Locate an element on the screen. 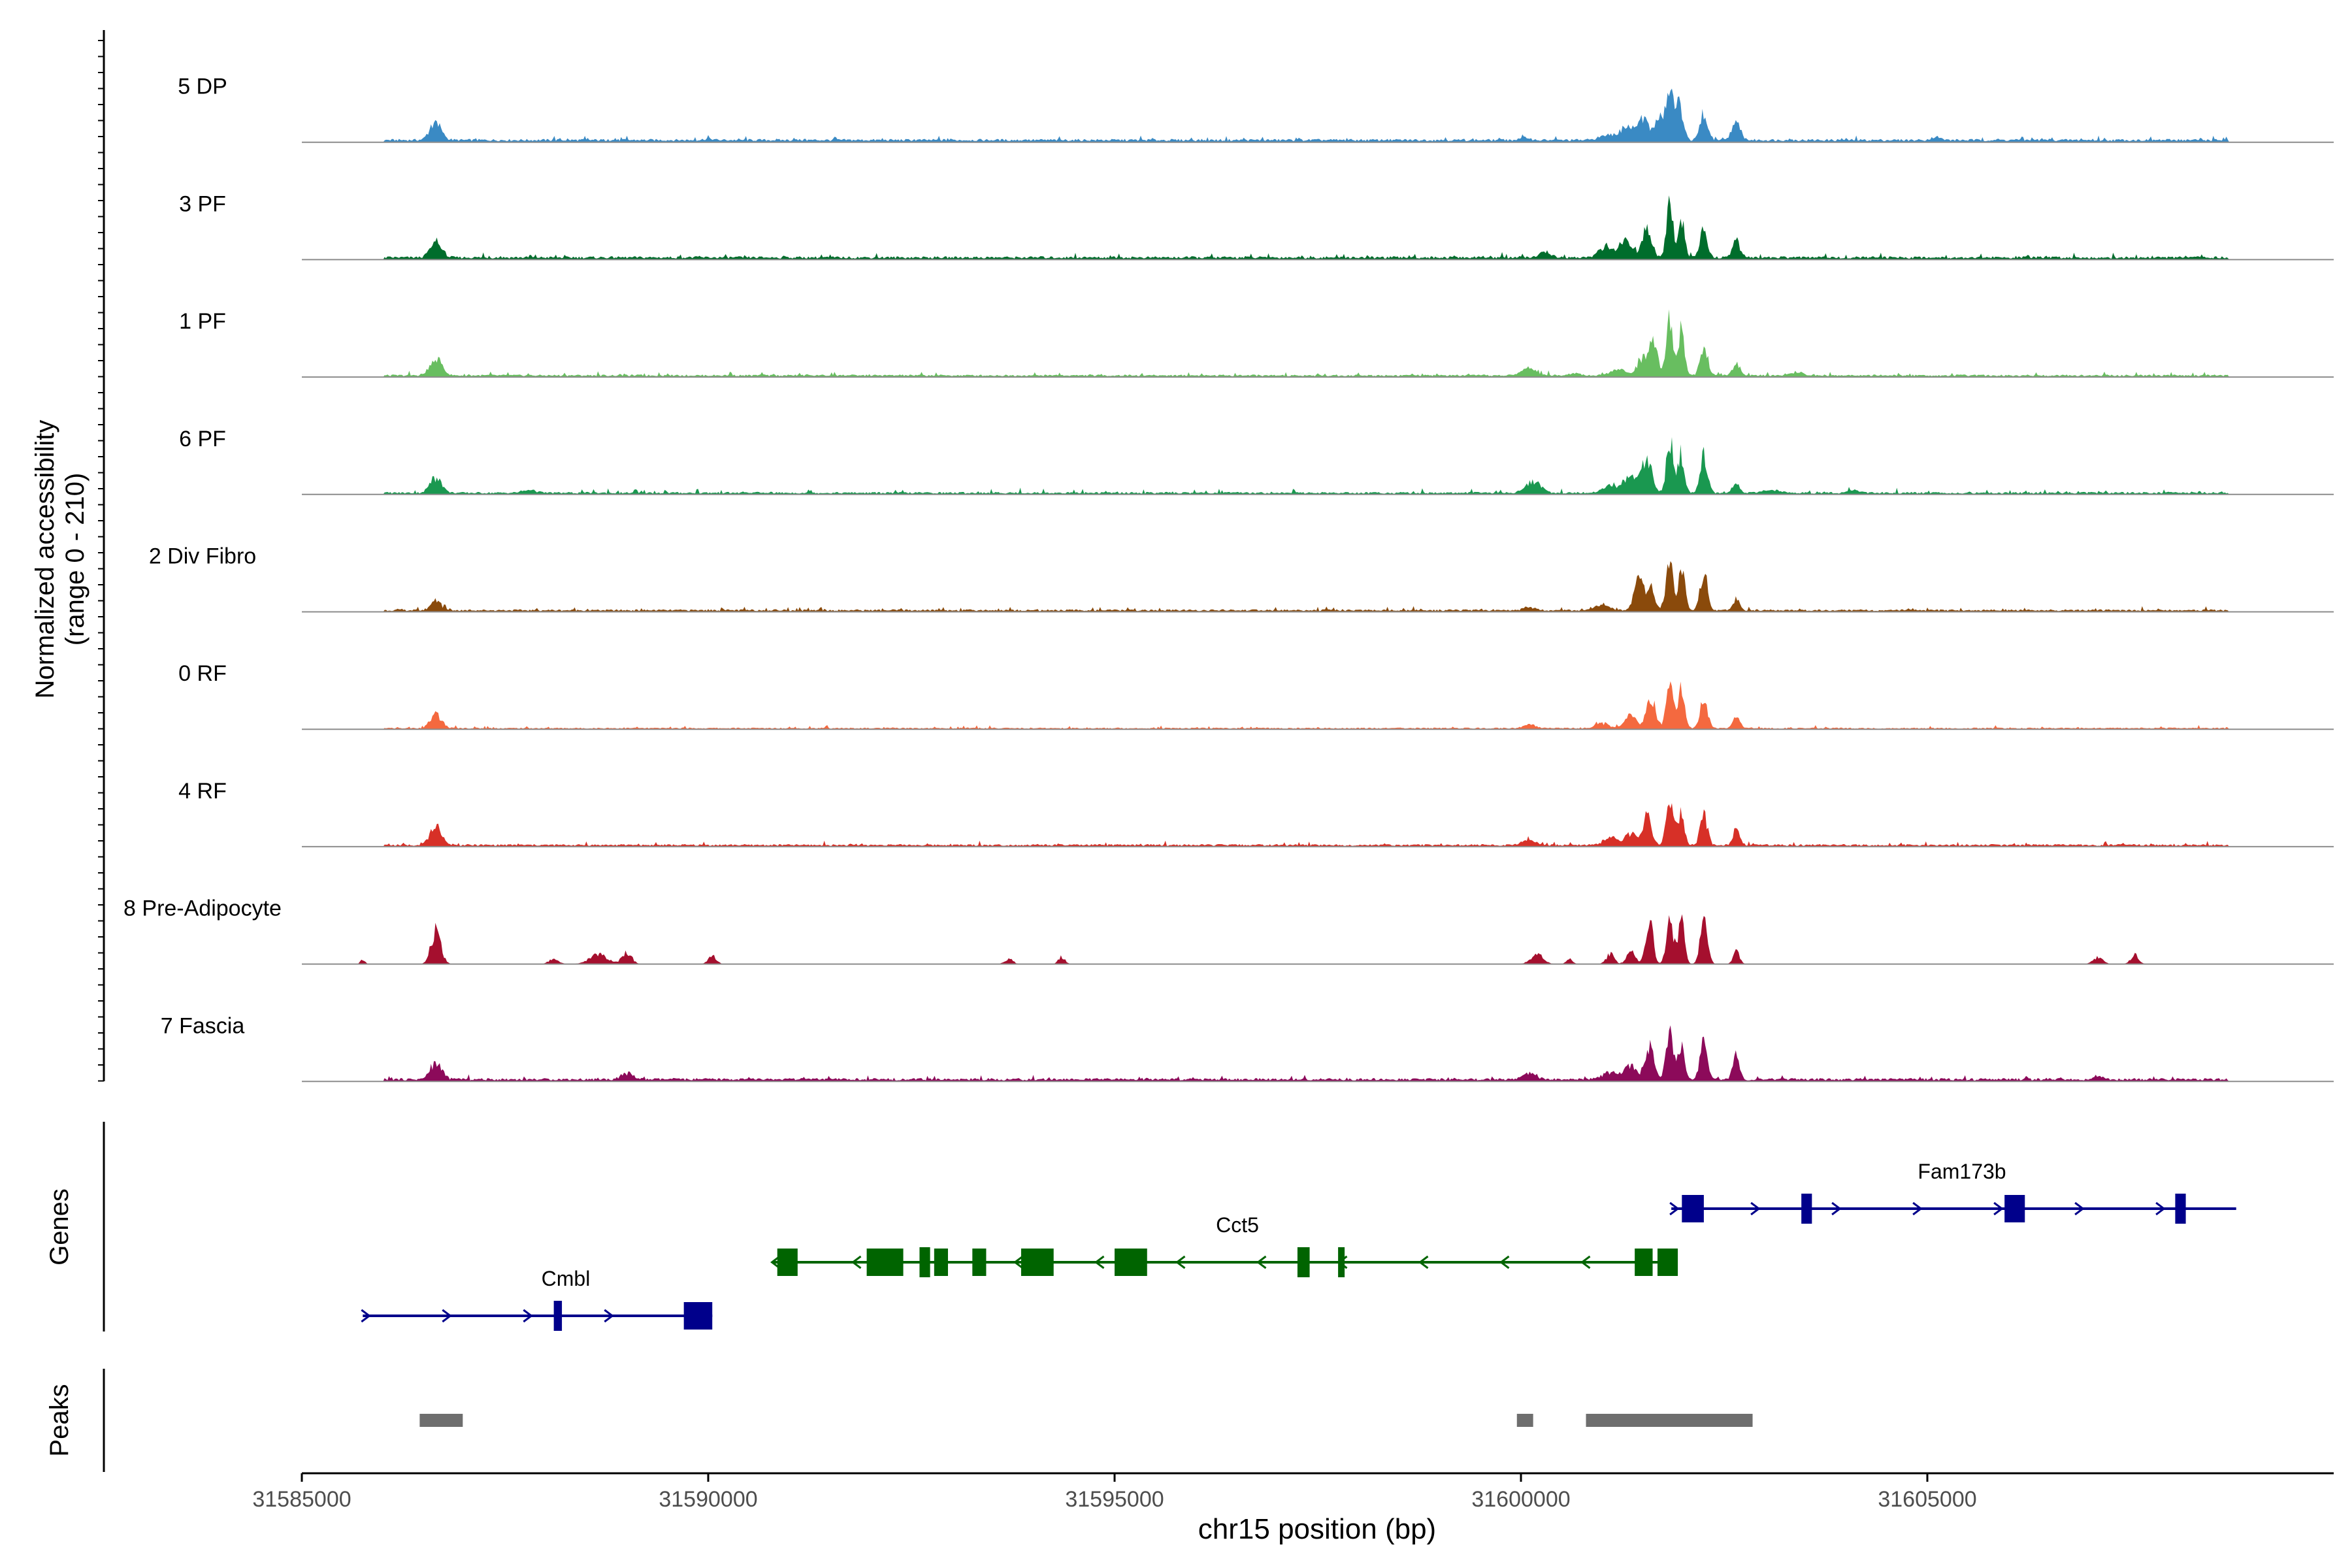 Image resolution: width=2352 pixels, height=1568 pixels. track-label: 4 RF is located at coordinates (202, 791).